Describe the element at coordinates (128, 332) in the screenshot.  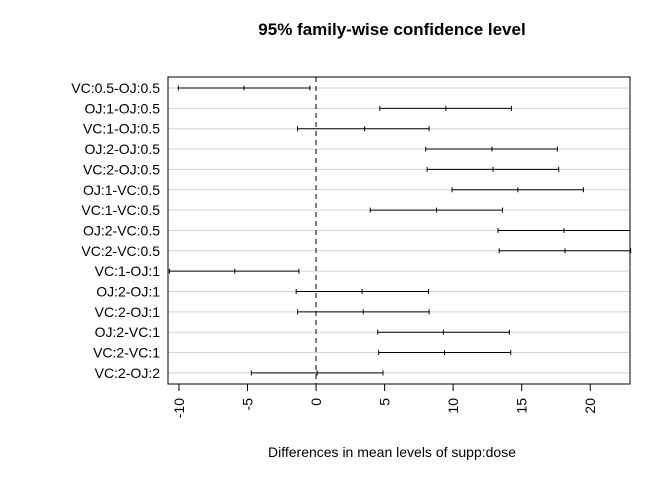
I see `comparison-label: OJ:2-VC:1` at that location.